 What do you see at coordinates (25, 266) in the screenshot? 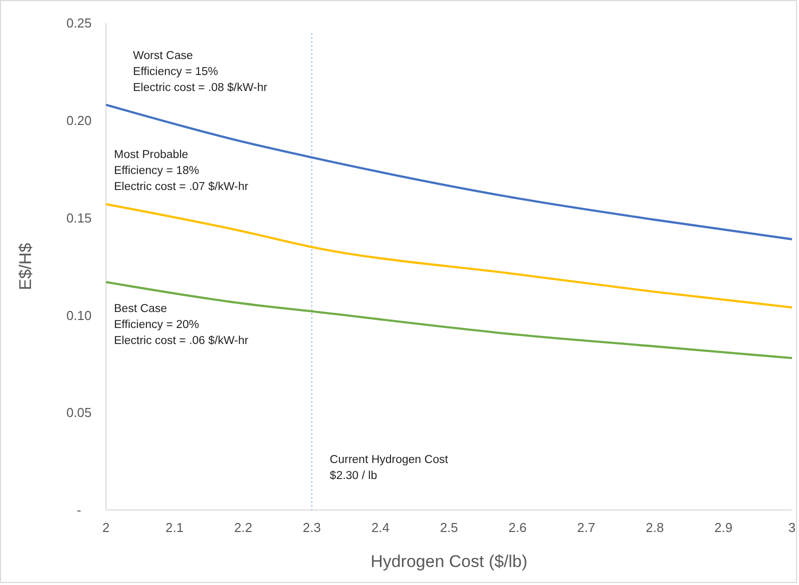
I see `y-axis-title: E$/H$` at bounding box center [25, 266].